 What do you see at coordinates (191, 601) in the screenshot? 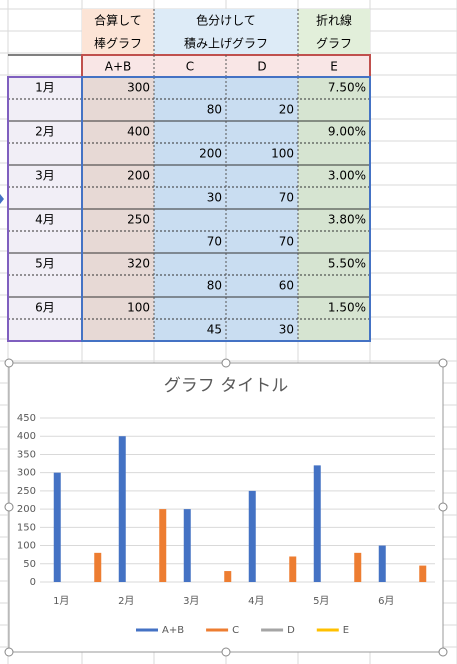
I see `x-tick-label: 3月` at bounding box center [191, 601].